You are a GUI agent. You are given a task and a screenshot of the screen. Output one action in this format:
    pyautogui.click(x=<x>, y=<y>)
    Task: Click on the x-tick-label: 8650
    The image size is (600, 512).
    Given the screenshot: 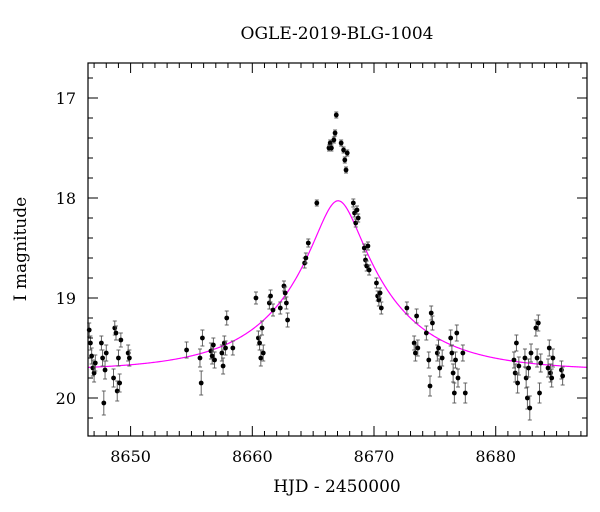 What is the action you would take?
    pyautogui.click(x=130, y=456)
    